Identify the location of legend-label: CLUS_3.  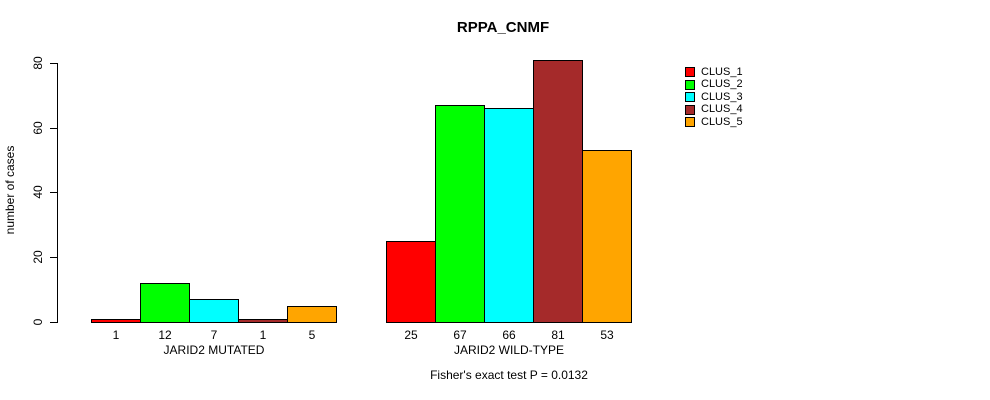
(722, 96).